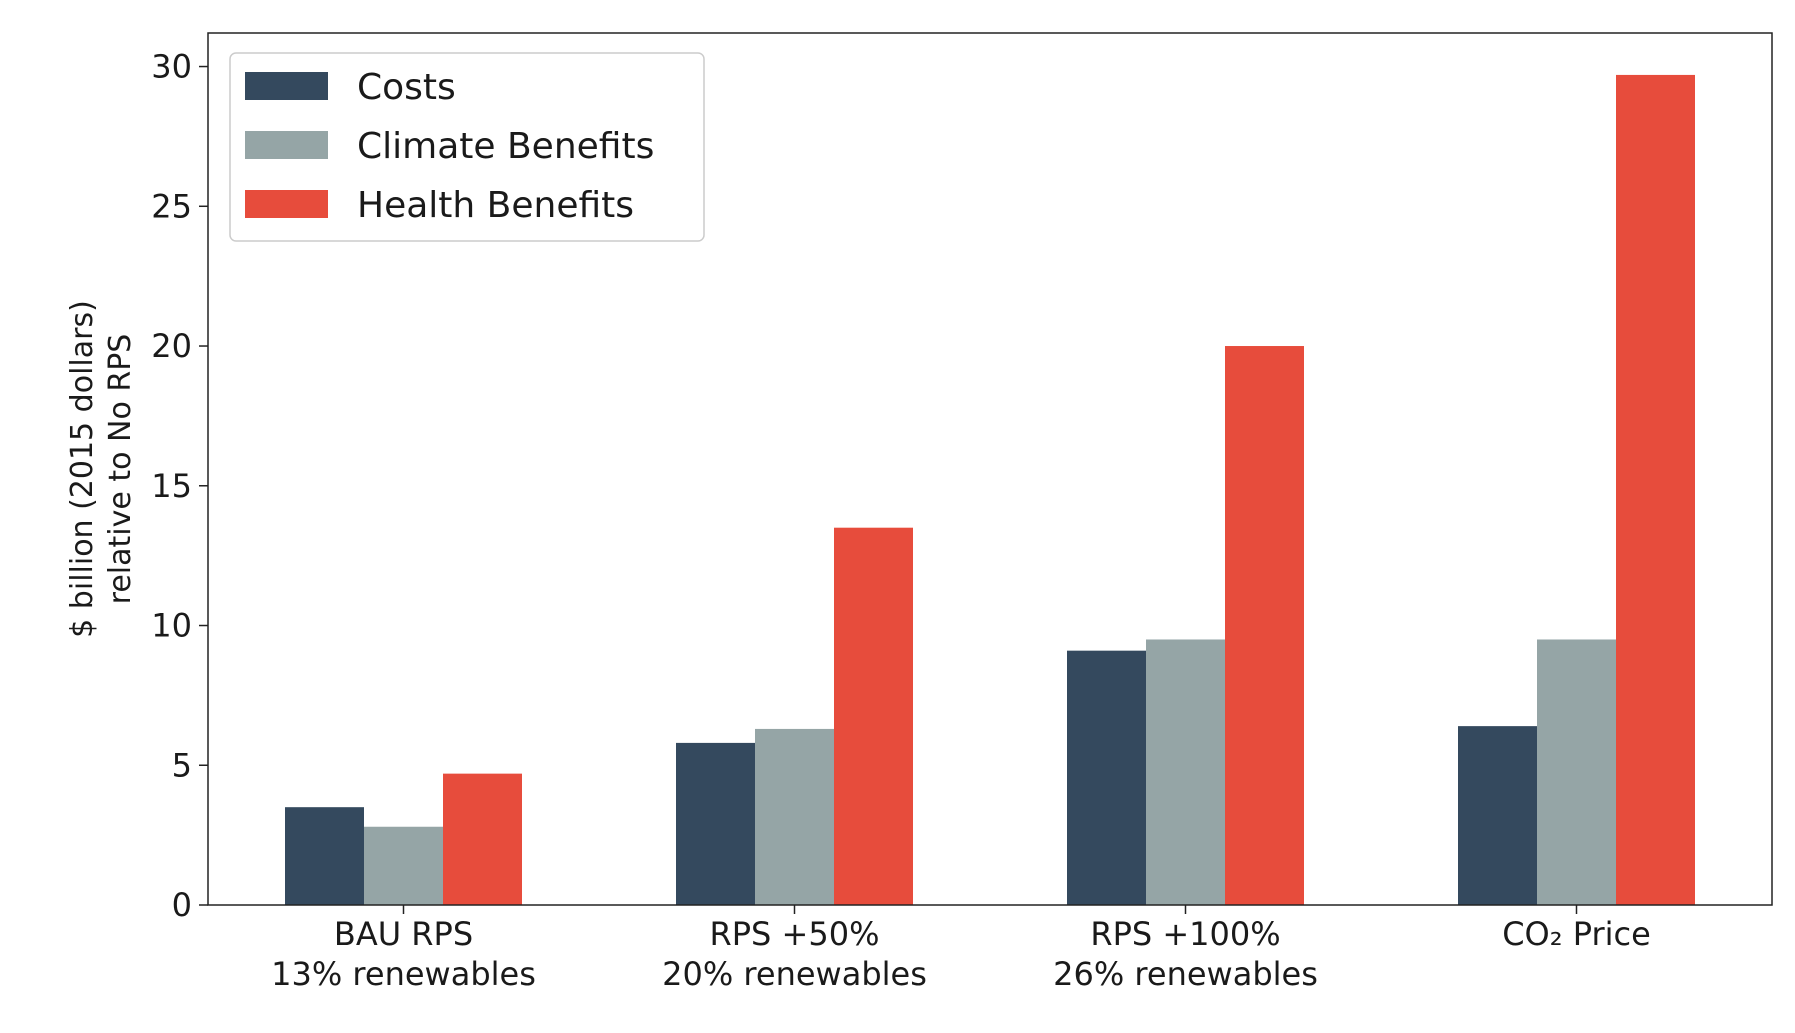 The height and width of the screenshot is (1033, 1795). Describe the element at coordinates (406, 87) in the screenshot. I see `legend-label-1: Costs` at that location.